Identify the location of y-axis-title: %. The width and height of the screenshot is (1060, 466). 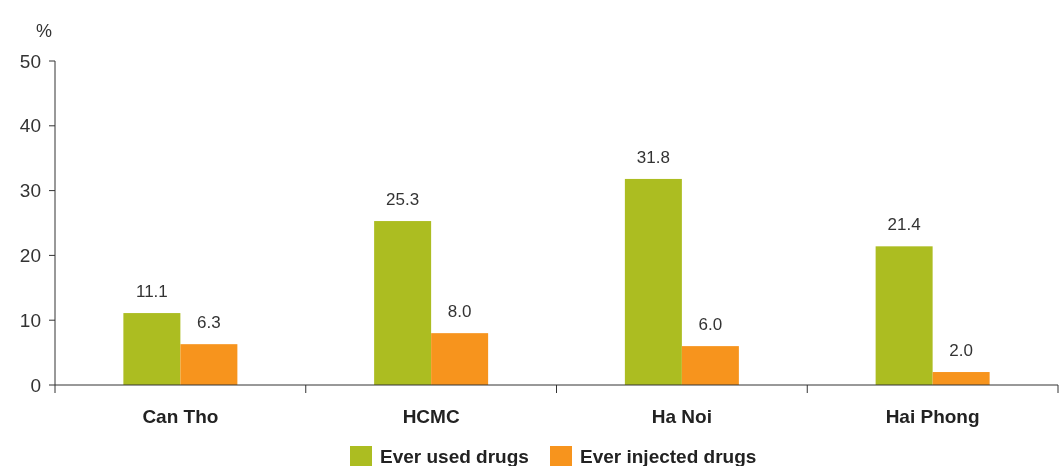
(43, 31).